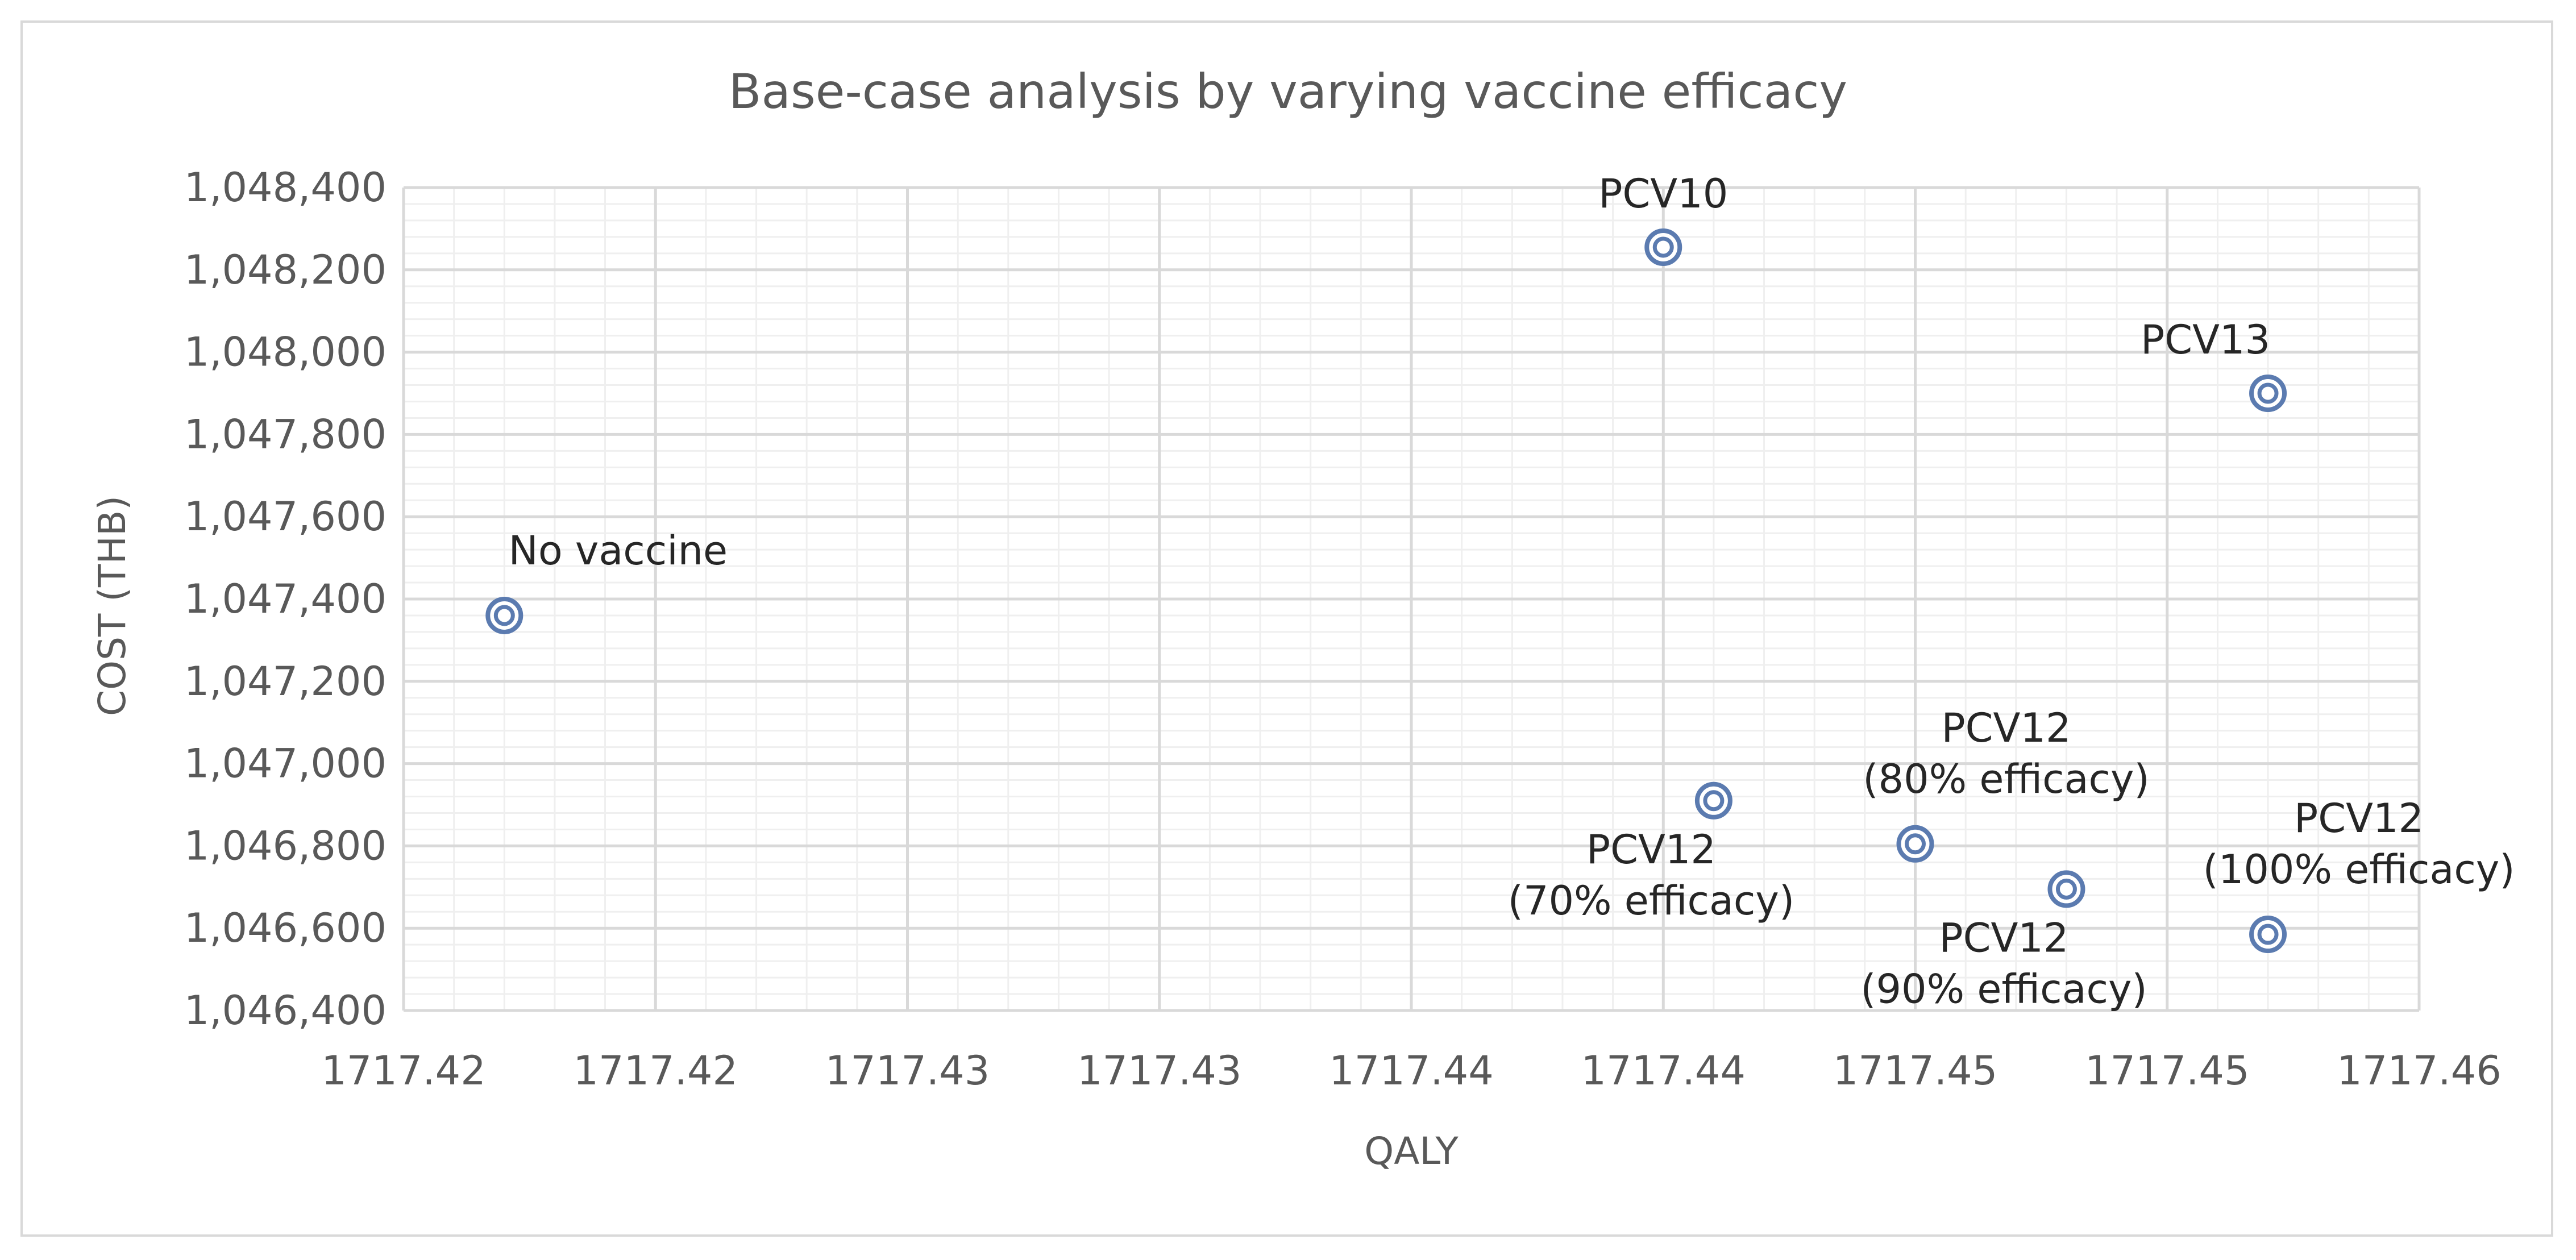 The height and width of the screenshot is (1260, 2576). Describe the element at coordinates (1663, 219) in the screenshot. I see `data-point: PCV10` at that location.